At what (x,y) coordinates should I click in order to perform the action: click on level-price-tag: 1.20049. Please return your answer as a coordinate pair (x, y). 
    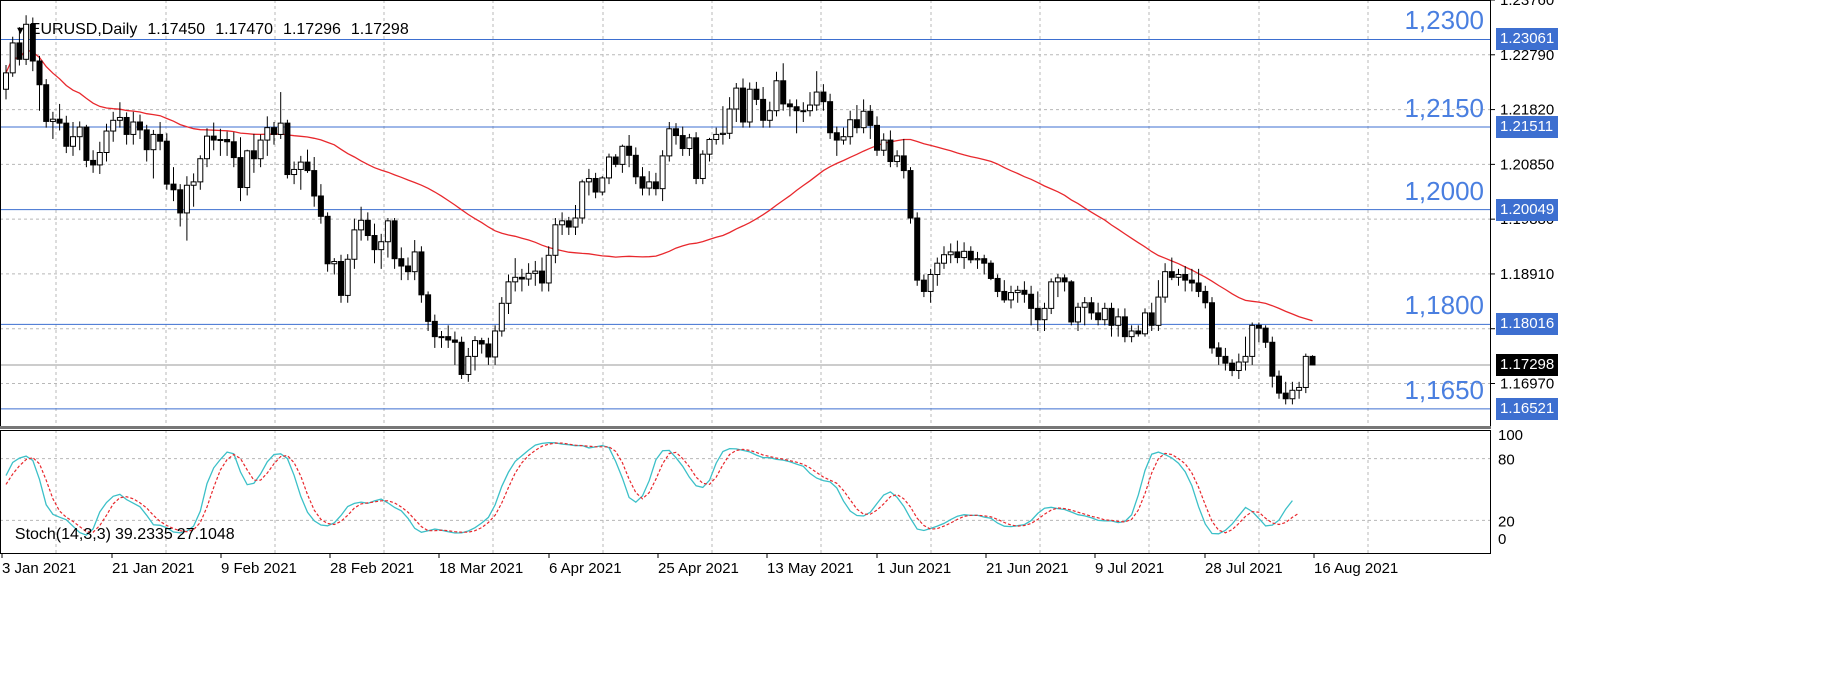
    Looking at the image, I should click on (1527, 209).